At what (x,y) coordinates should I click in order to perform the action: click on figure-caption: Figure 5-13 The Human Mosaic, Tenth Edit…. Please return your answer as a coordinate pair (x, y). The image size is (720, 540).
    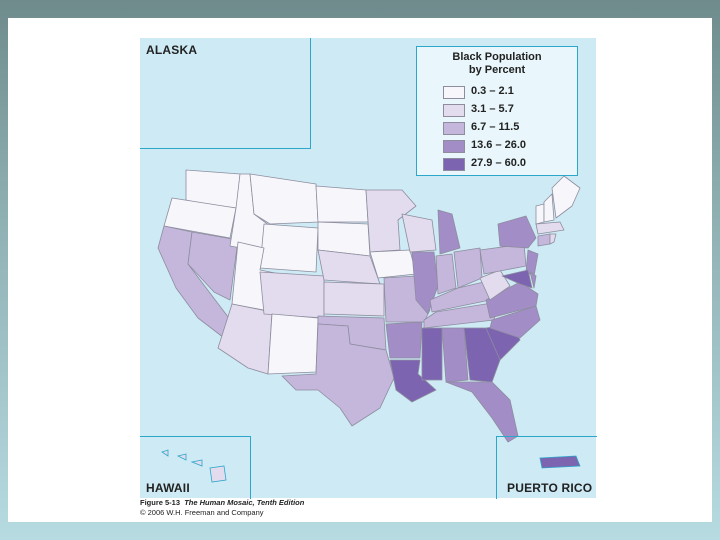
    Looking at the image, I should click on (222, 508).